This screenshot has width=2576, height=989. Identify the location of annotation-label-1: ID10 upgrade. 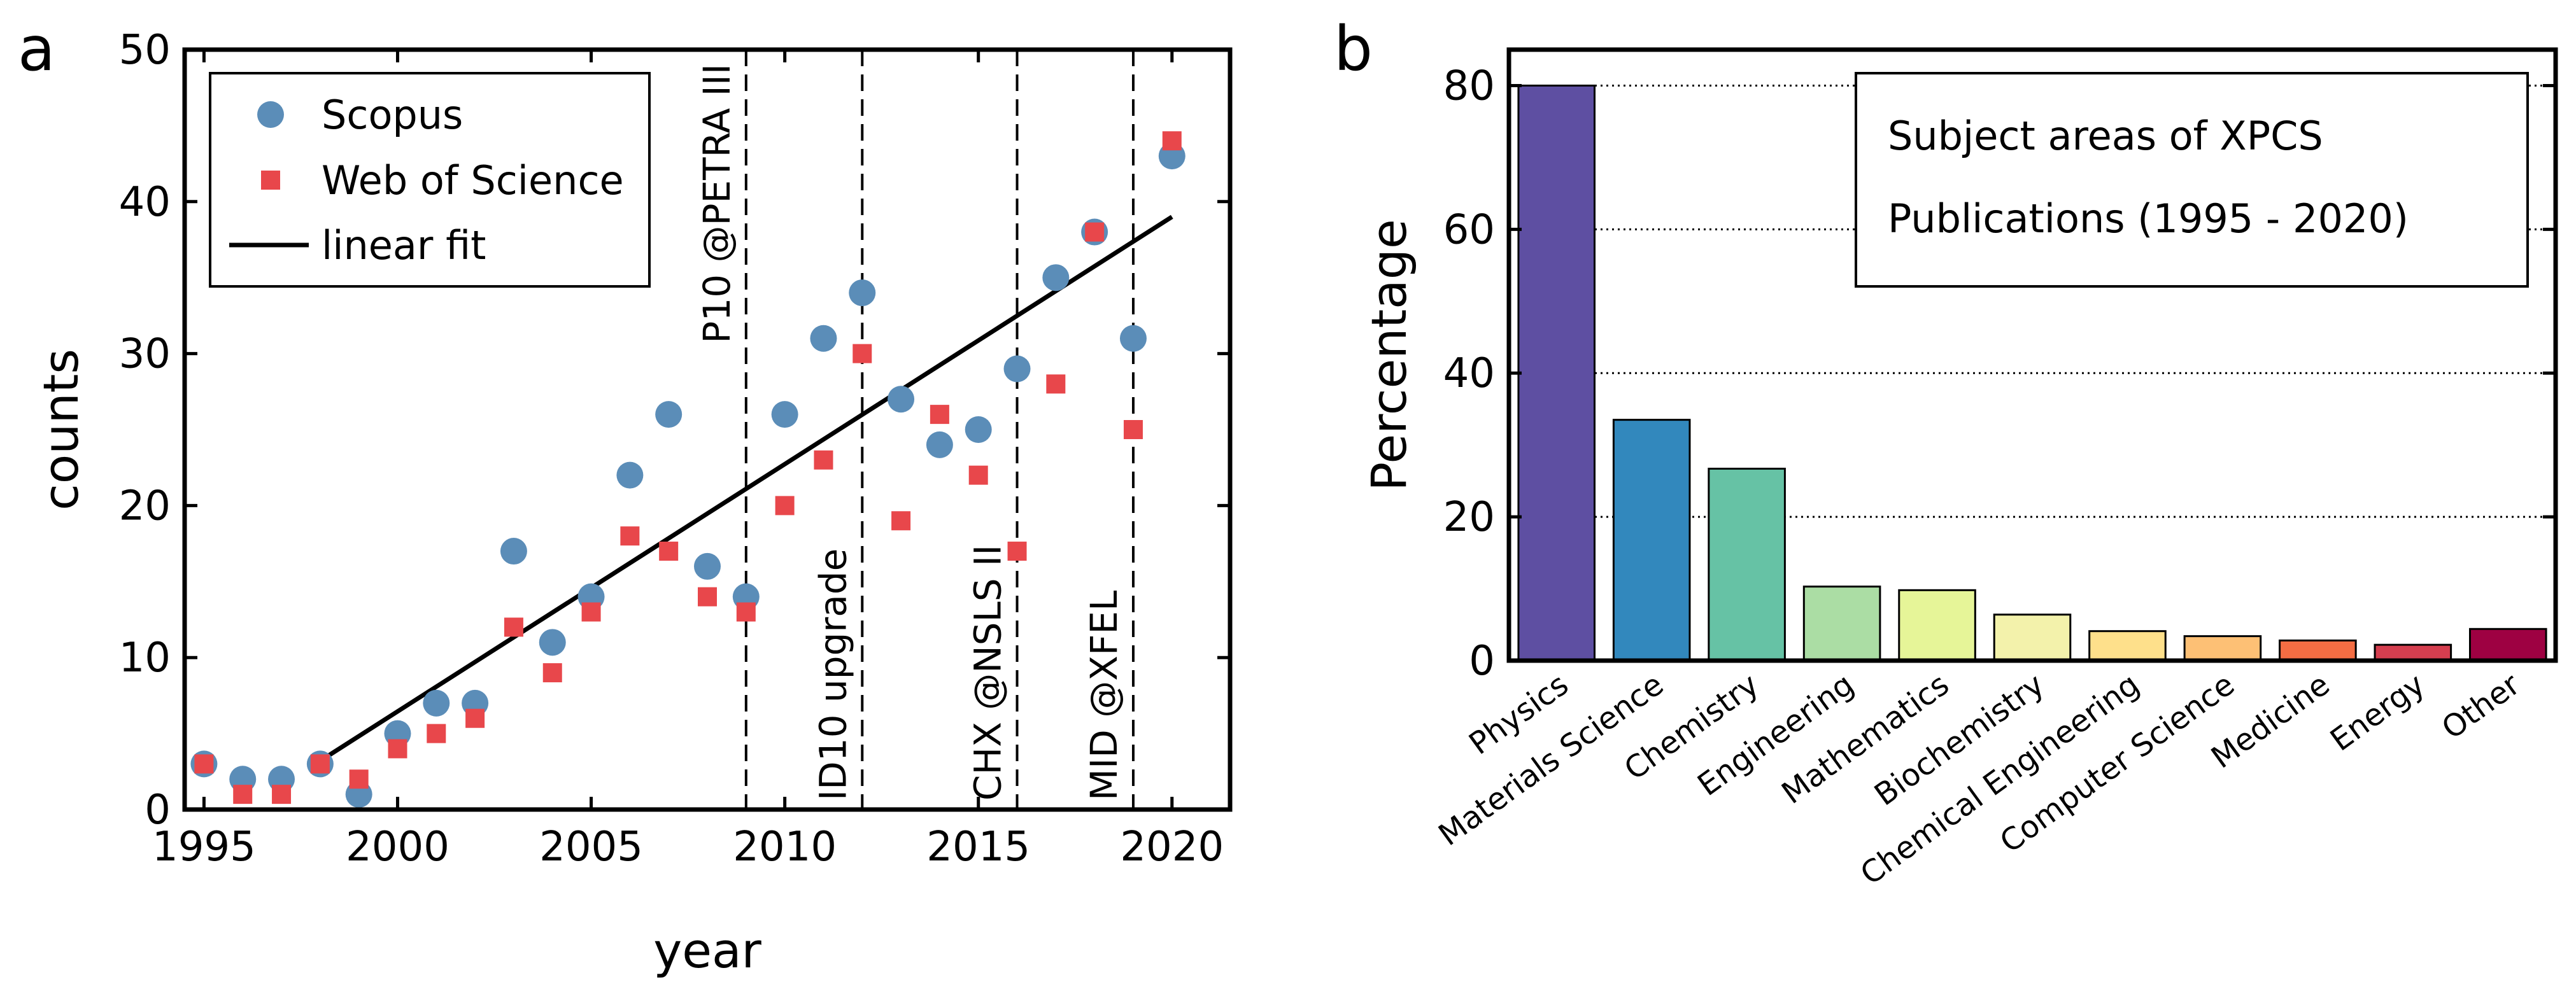
(832, 675).